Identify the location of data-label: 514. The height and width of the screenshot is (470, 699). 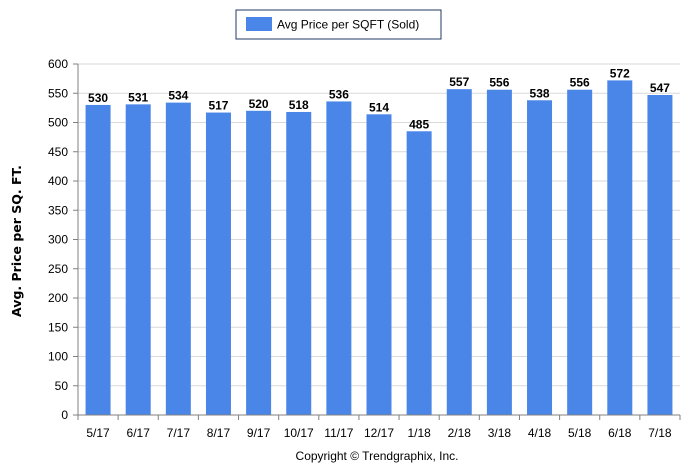
(379, 107).